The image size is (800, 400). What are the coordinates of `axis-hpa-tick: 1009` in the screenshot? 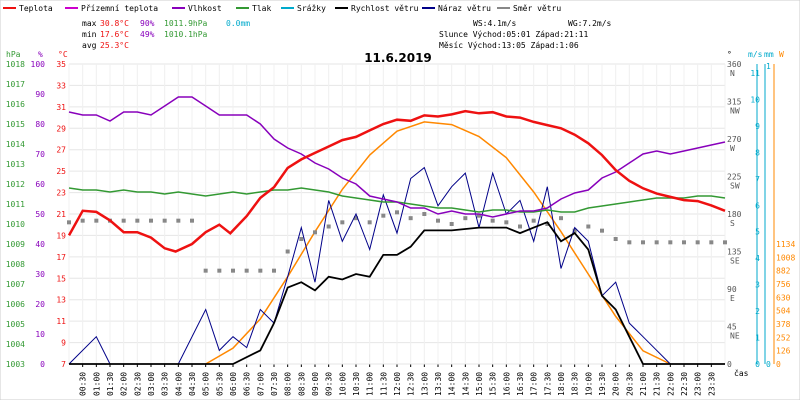 It's located at (15, 244).